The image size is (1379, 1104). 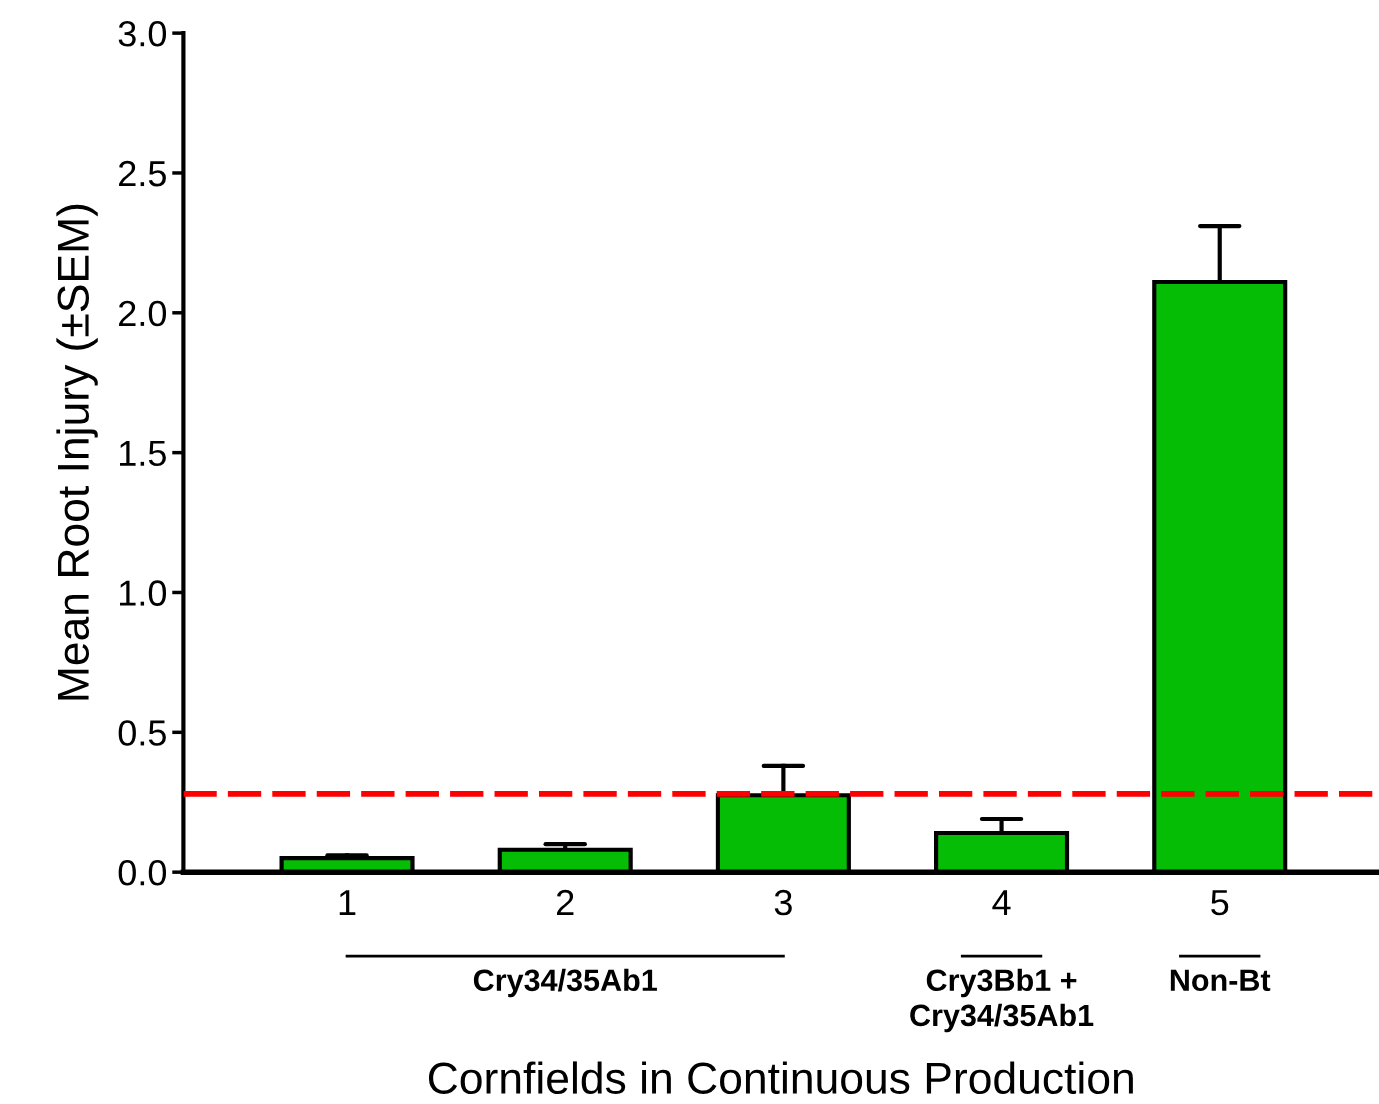 What do you see at coordinates (142, 873) in the screenshot?
I see `y-tick-label: 0.0` at bounding box center [142, 873].